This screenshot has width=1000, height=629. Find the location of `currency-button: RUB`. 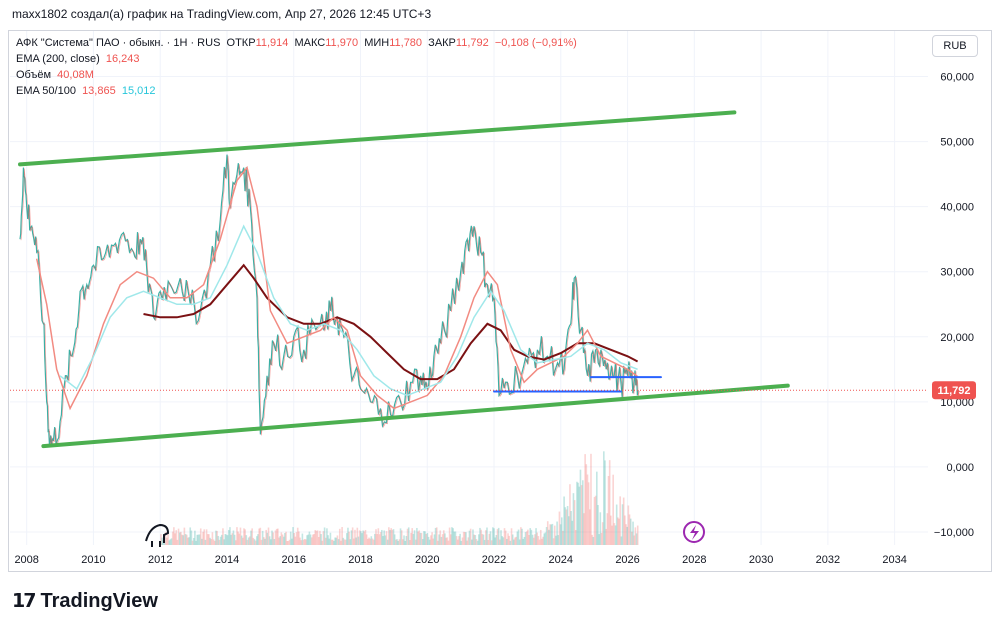

currency-button: RUB is located at coordinates (955, 46).